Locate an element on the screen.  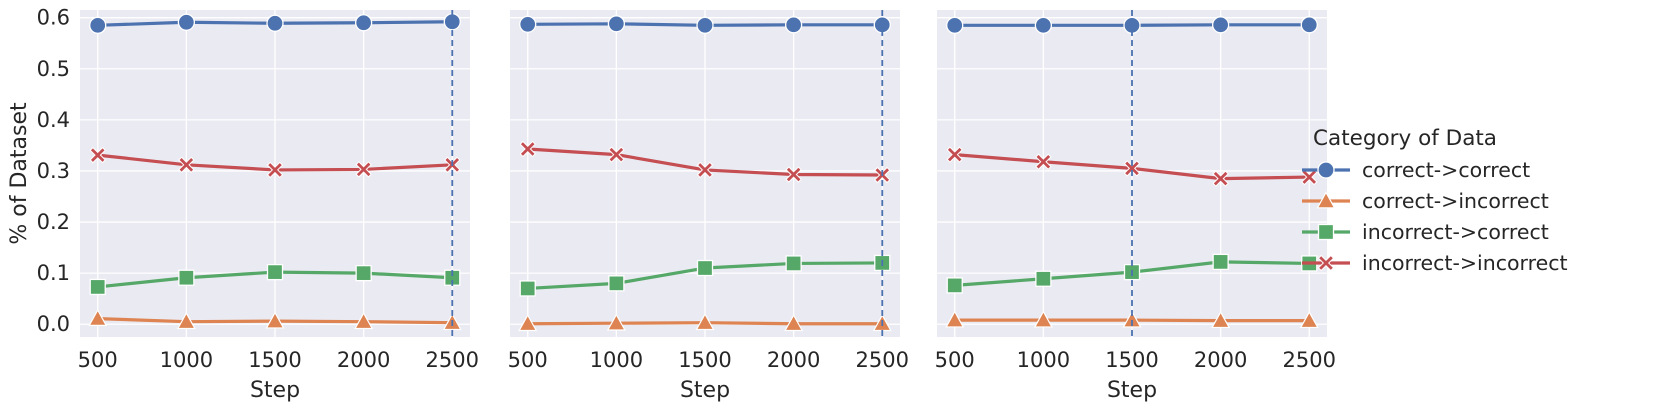
legend-title: Category of Data is located at coordinates (1405, 138).